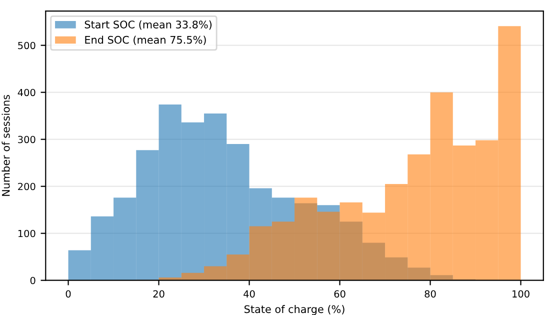 This screenshot has height=315, width=550. I want to click on y-tick-label: 200, so click(27, 186).